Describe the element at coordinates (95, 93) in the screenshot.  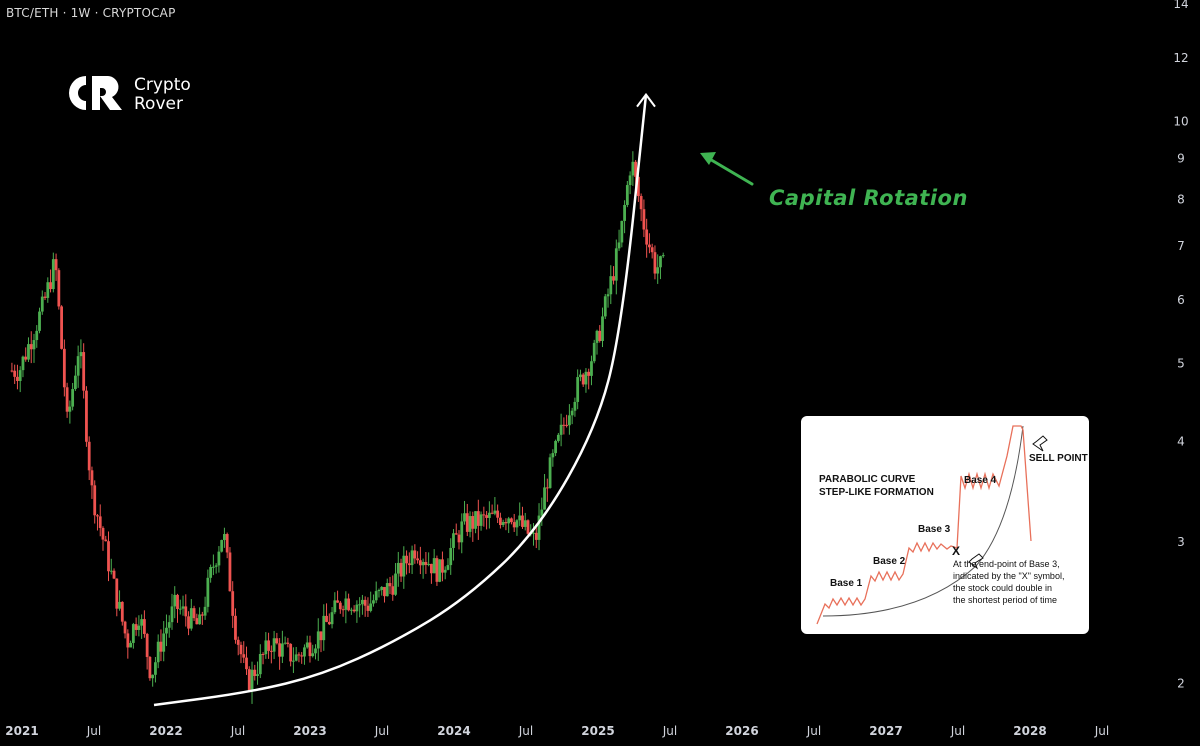
I see `cr-logo-icon` at that location.